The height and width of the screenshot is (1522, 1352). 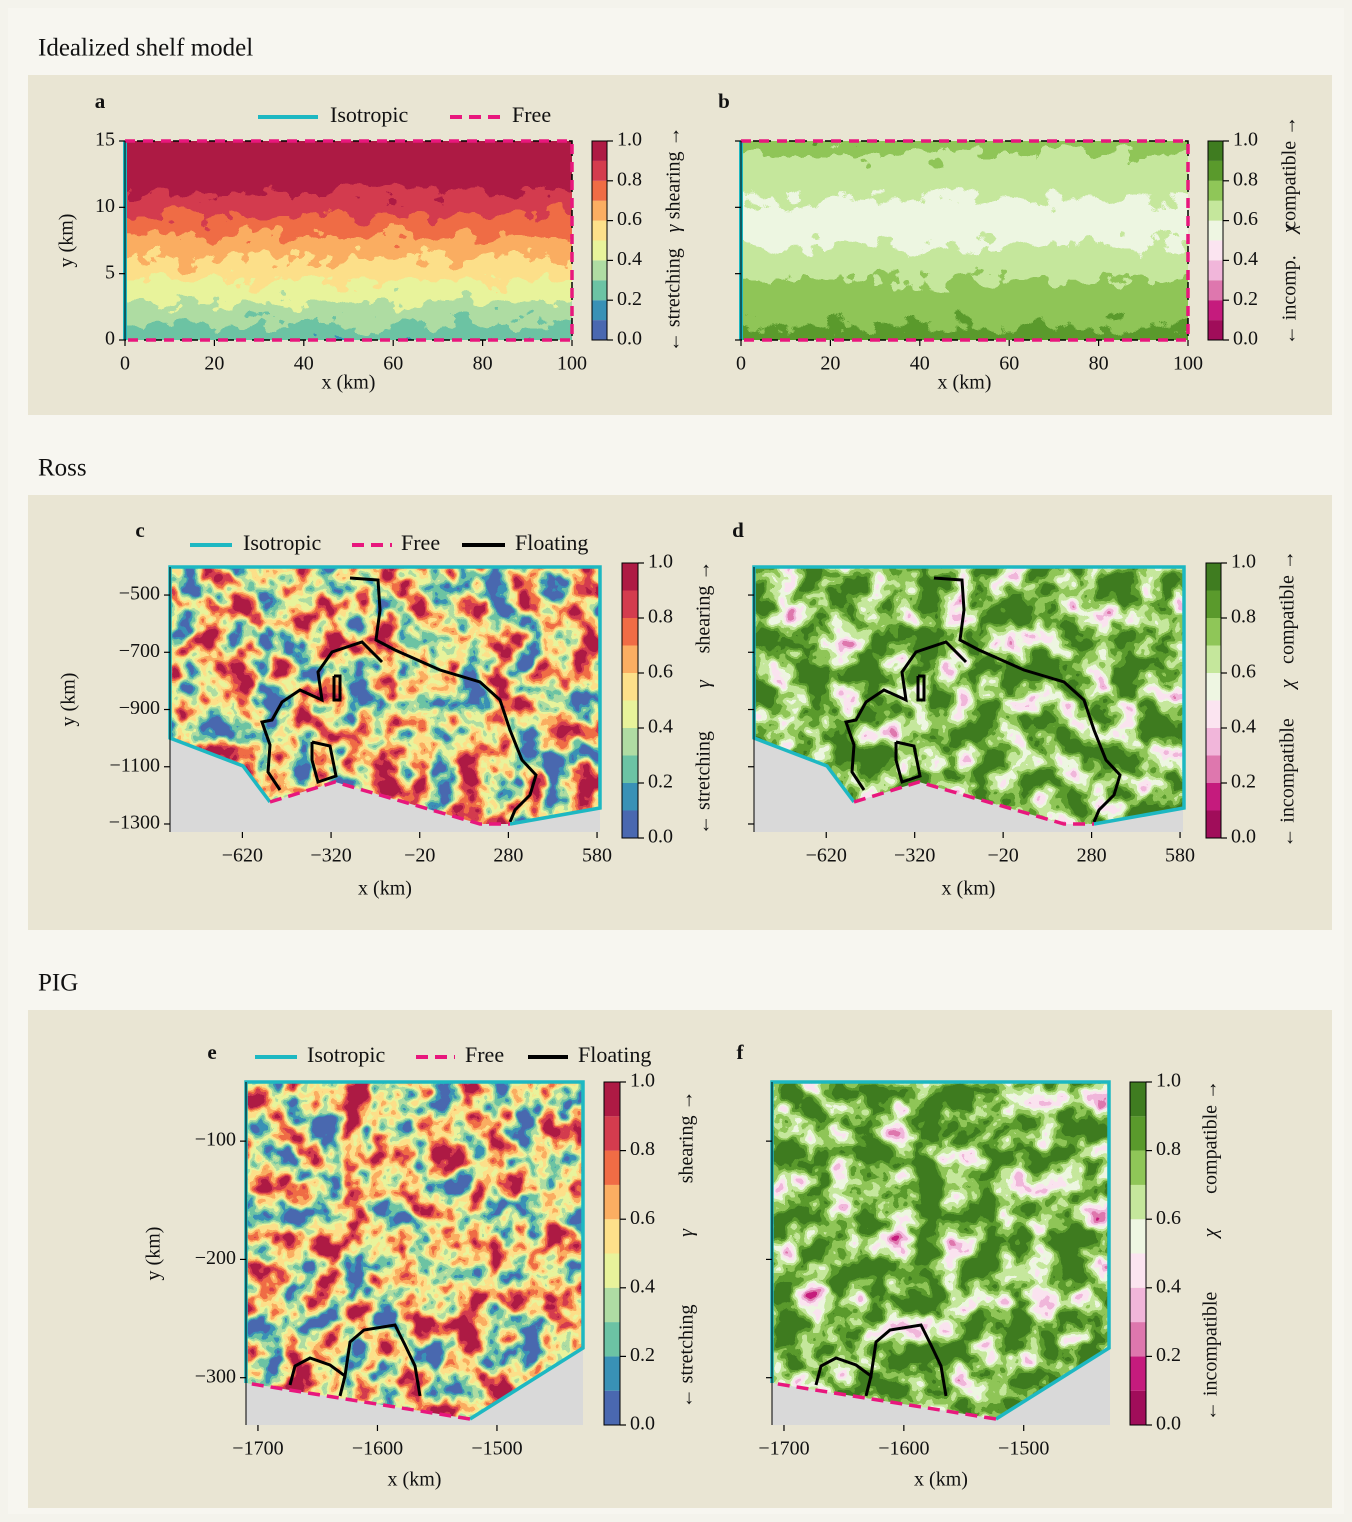 What do you see at coordinates (58, 983) in the screenshot?
I see `section-title: PIG` at bounding box center [58, 983].